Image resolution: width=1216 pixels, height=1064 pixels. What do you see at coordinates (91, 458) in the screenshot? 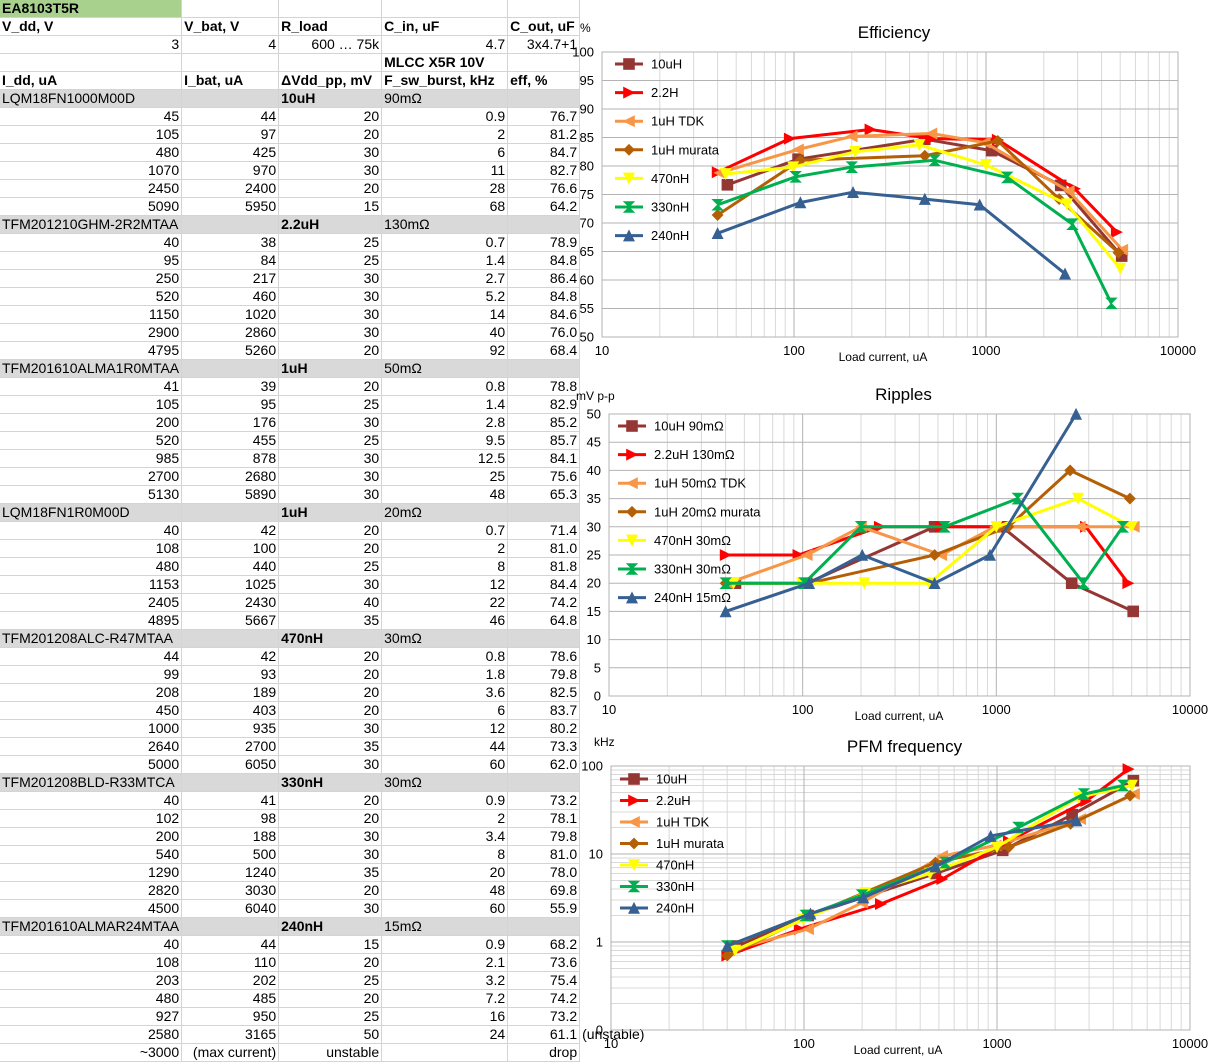
I see `data-cell: 985` at bounding box center [91, 458].